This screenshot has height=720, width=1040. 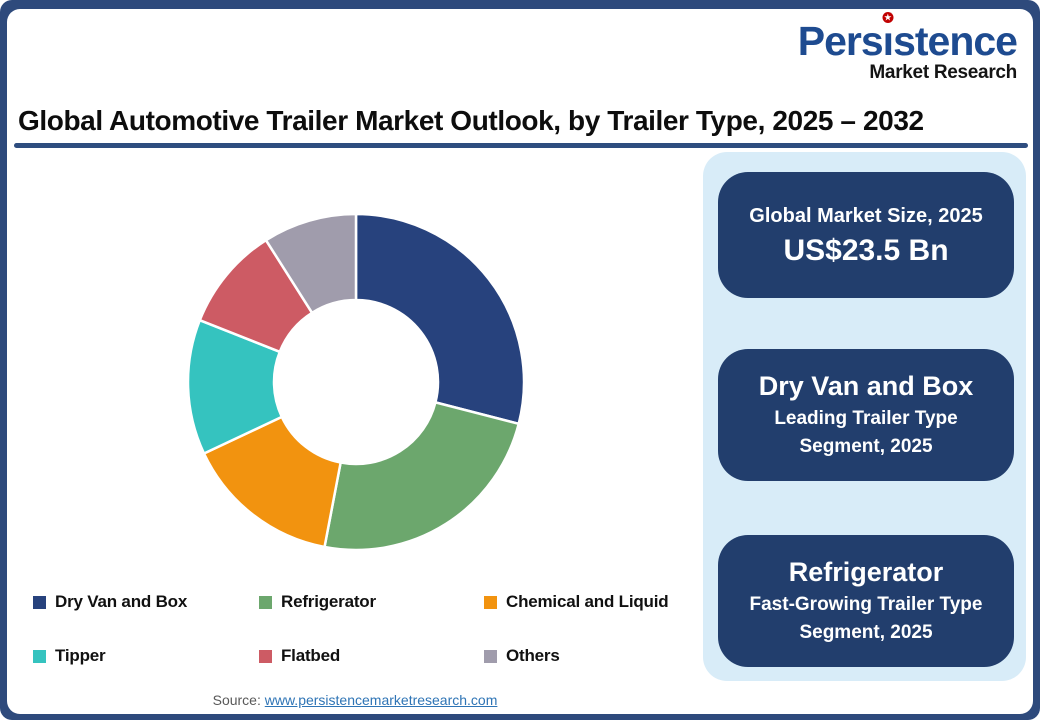 I want to click on fast-growing-segment-name: Refrigerator, so click(x=866, y=571).